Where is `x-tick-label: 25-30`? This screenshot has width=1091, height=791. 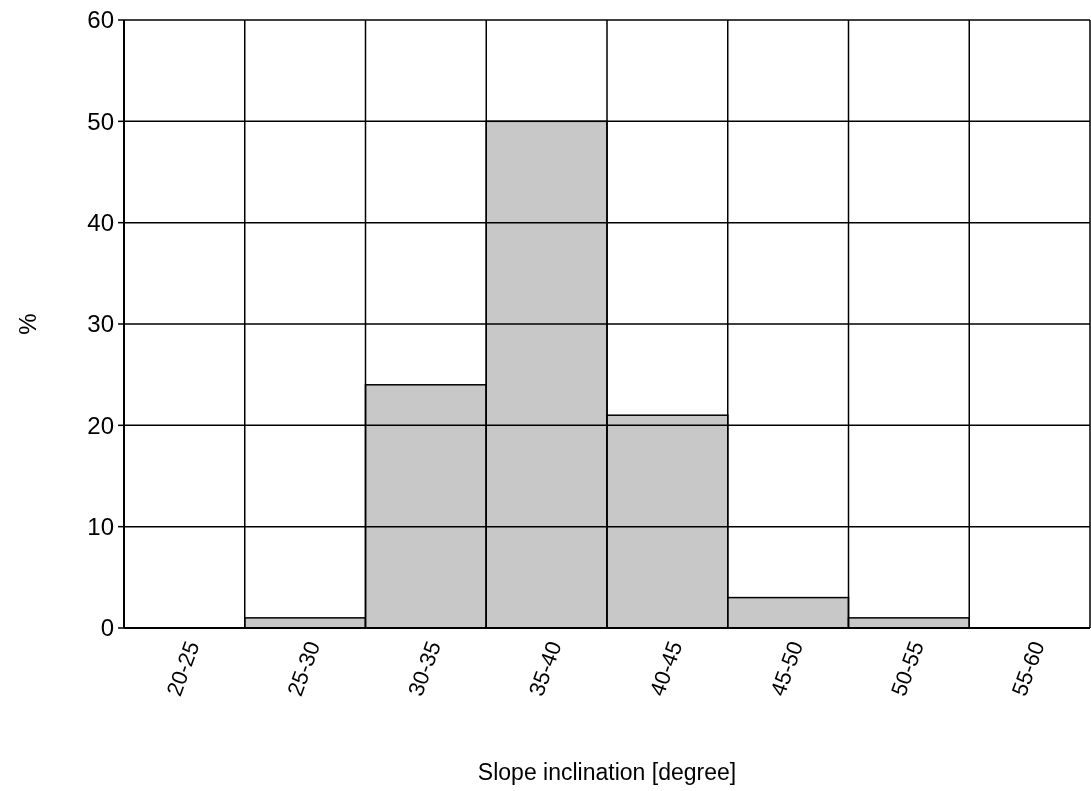 x-tick-label: 25-30 is located at coordinates (304, 668).